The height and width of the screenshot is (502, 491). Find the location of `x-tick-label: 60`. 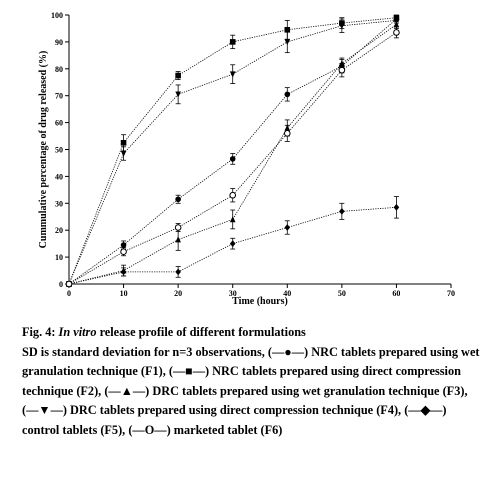

x-tick-label: 60 is located at coordinates (396, 293).